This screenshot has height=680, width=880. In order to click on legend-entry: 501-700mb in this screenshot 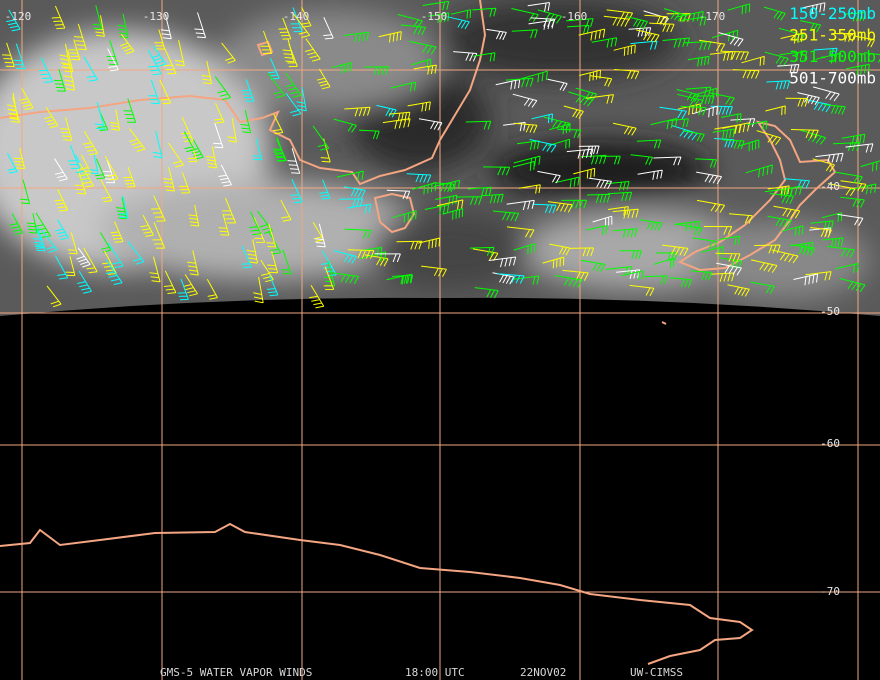, I will do `click(832, 78)`.